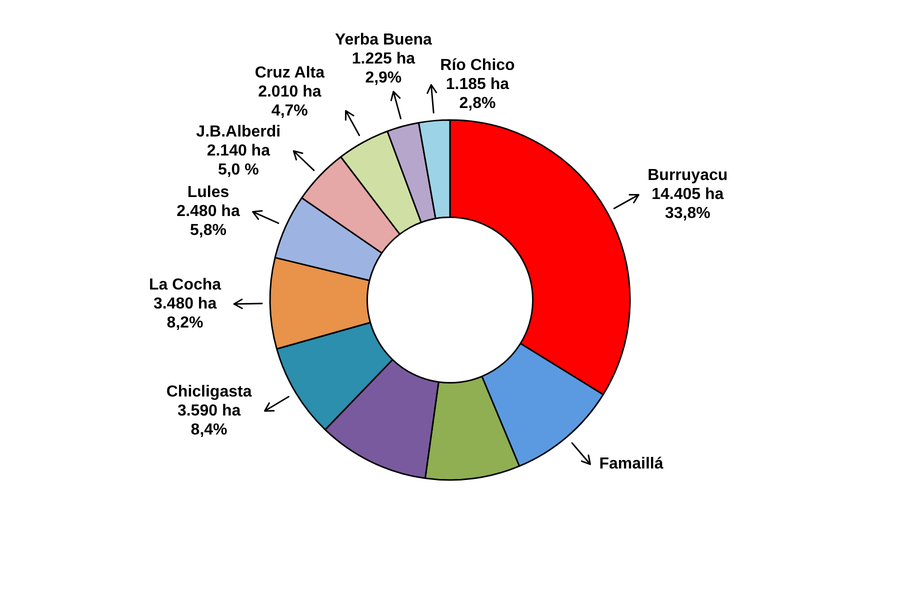  Describe the element at coordinates (238, 131) in the screenshot. I see `slice-label: J.B.Alberdi` at that location.